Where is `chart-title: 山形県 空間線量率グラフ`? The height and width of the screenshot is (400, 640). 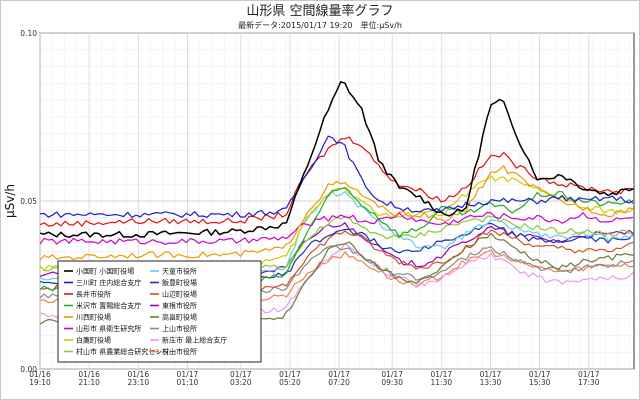 chart-title: 山形県 空間線量率グラフ is located at coordinates (319, 11).